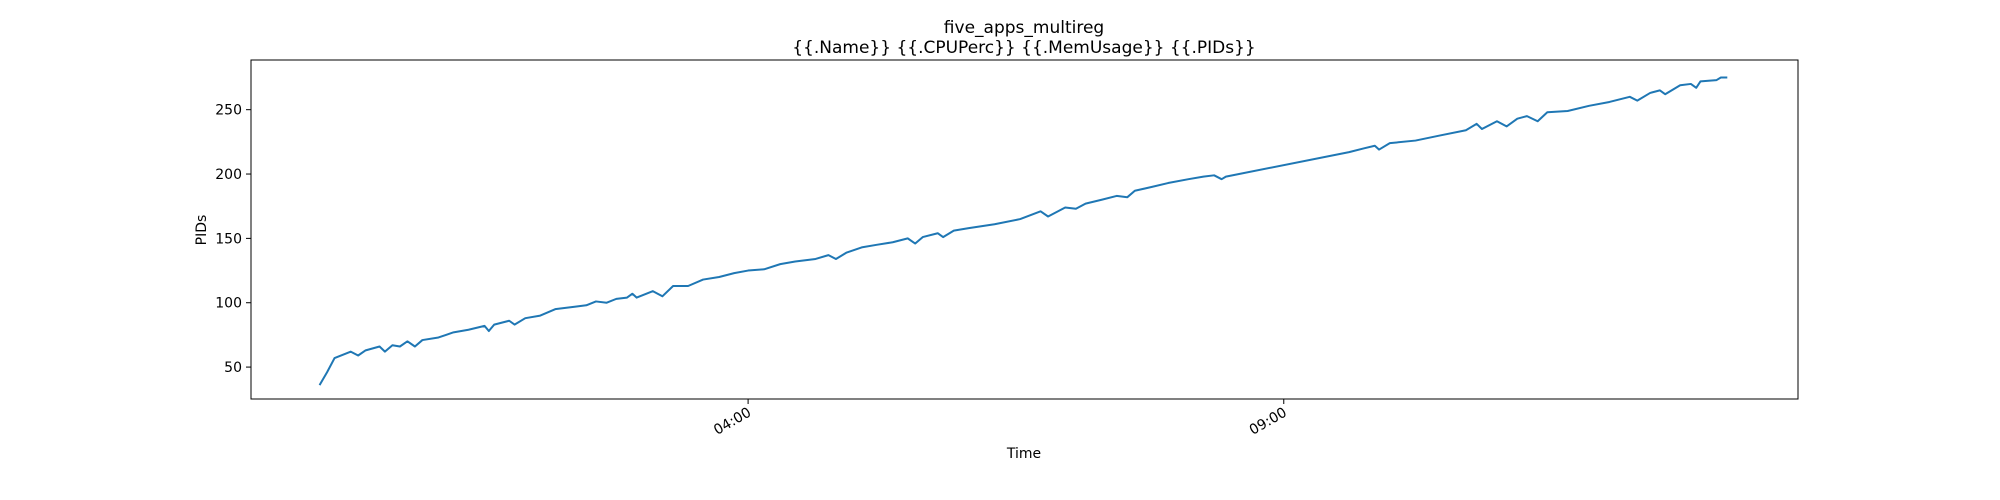 This screenshot has height=500, width=2000. Describe the element at coordinates (202, 230) in the screenshot. I see `y-axis-label: PIDs` at that location.